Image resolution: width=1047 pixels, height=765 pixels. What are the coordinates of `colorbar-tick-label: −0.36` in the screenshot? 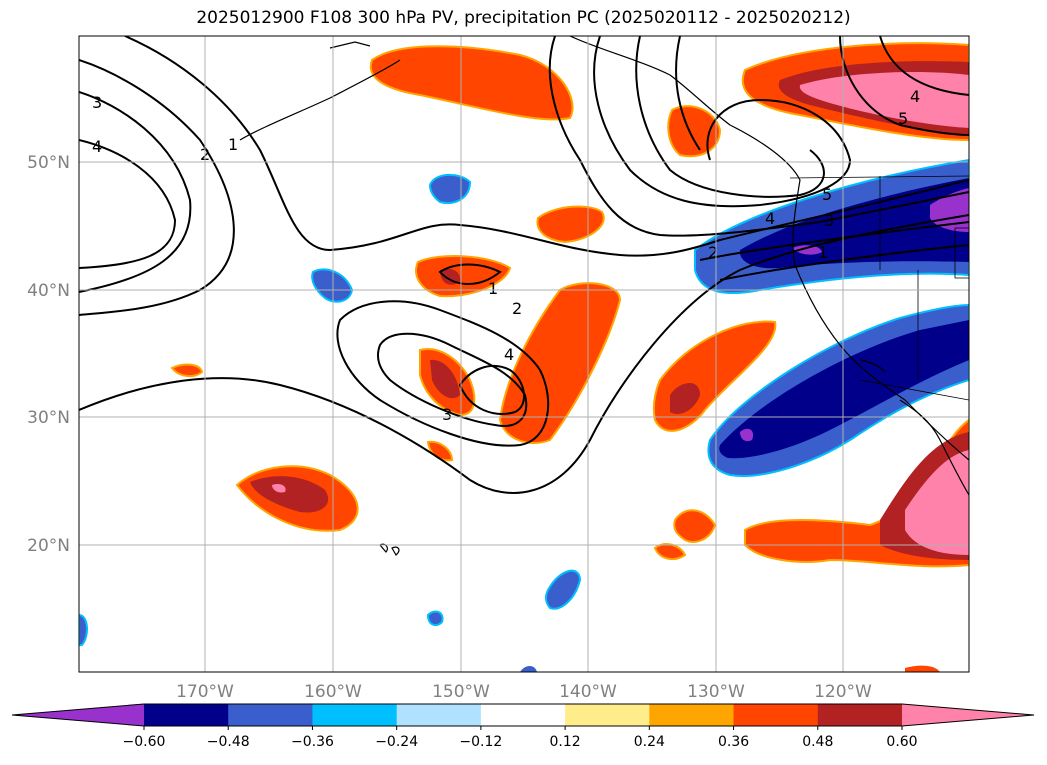 It's located at (312, 742).